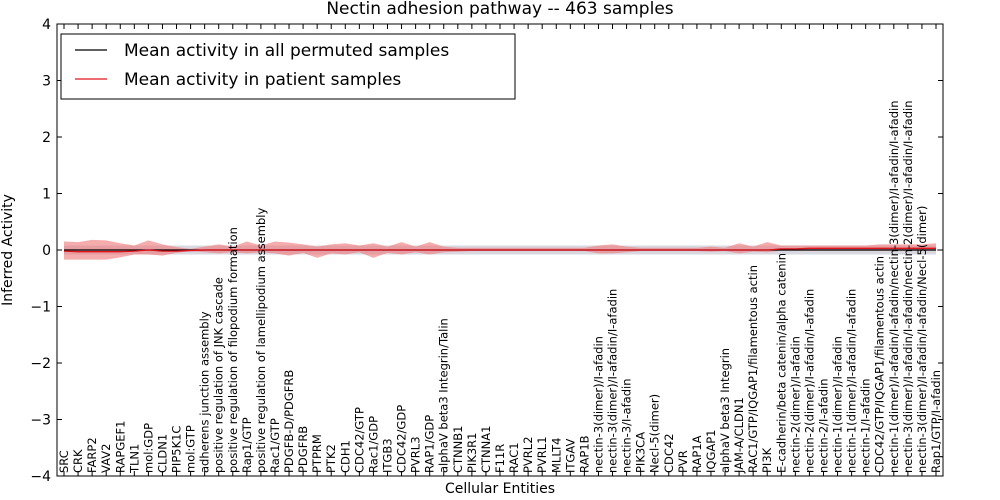  Describe the element at coordinates (458, 449) in the screenshot. I see `x-tick-label: CTNNB1` at that location.